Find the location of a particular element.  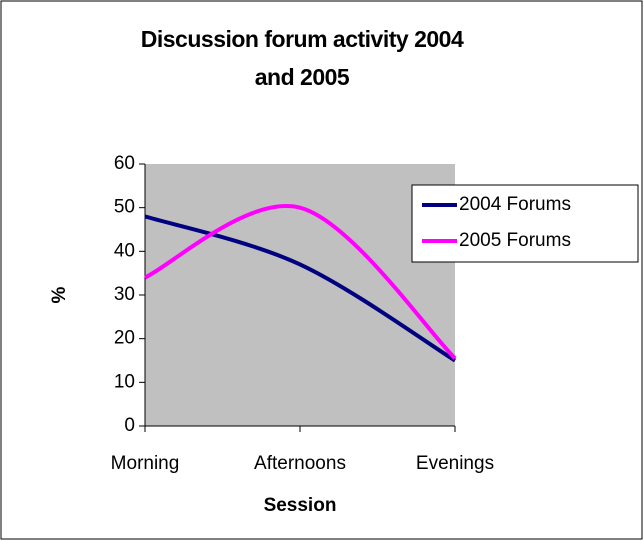

y-tick-label: 0 is located at coordinates (129, 425).